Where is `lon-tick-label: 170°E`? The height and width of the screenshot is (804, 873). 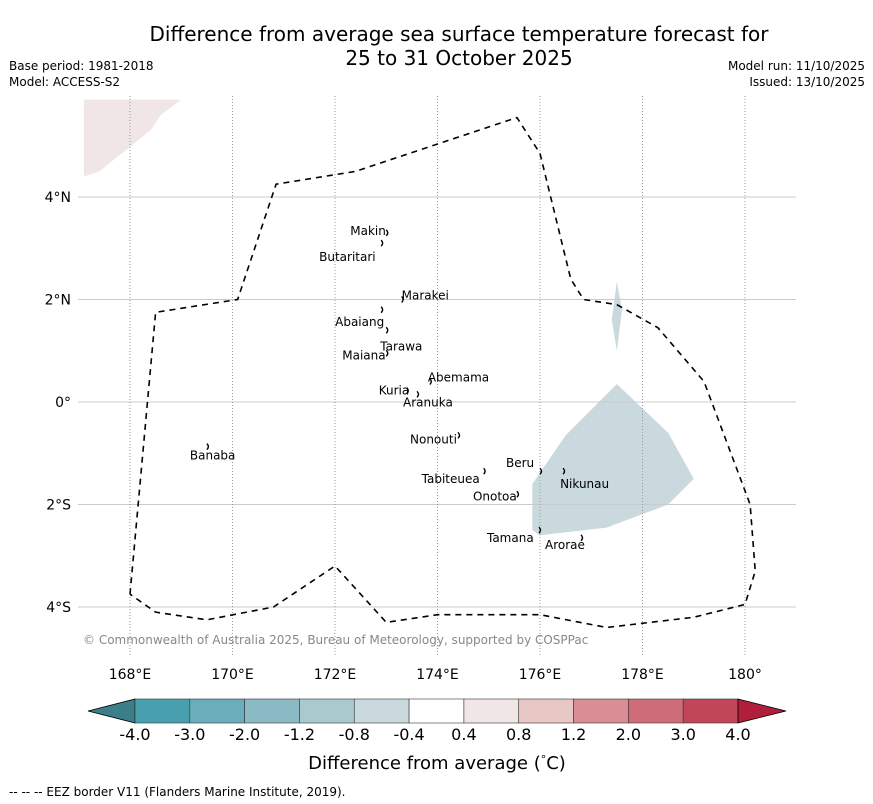 lon-tick-label: 170°E is located at coordinates (232, 675).